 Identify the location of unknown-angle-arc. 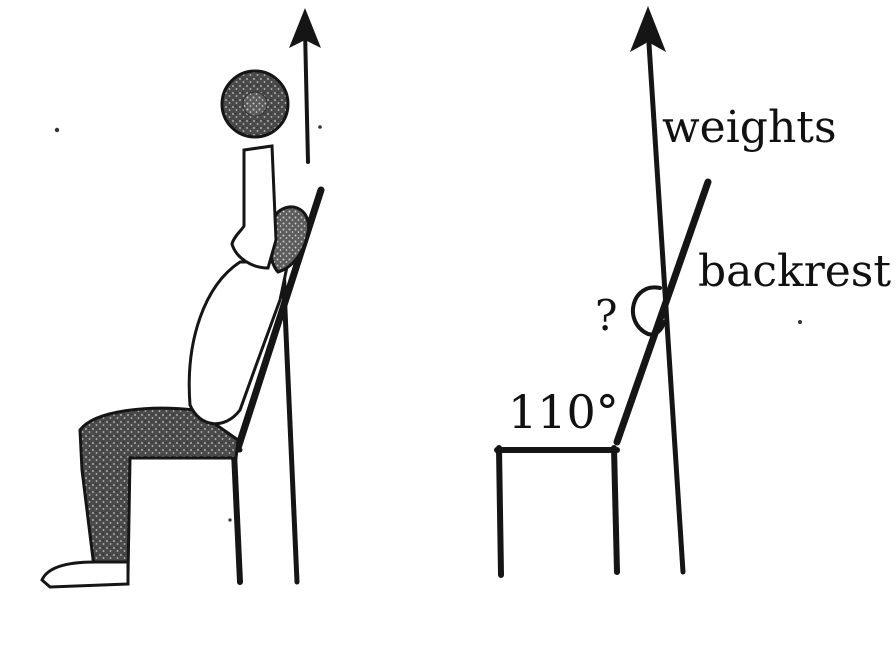
(648, 311).